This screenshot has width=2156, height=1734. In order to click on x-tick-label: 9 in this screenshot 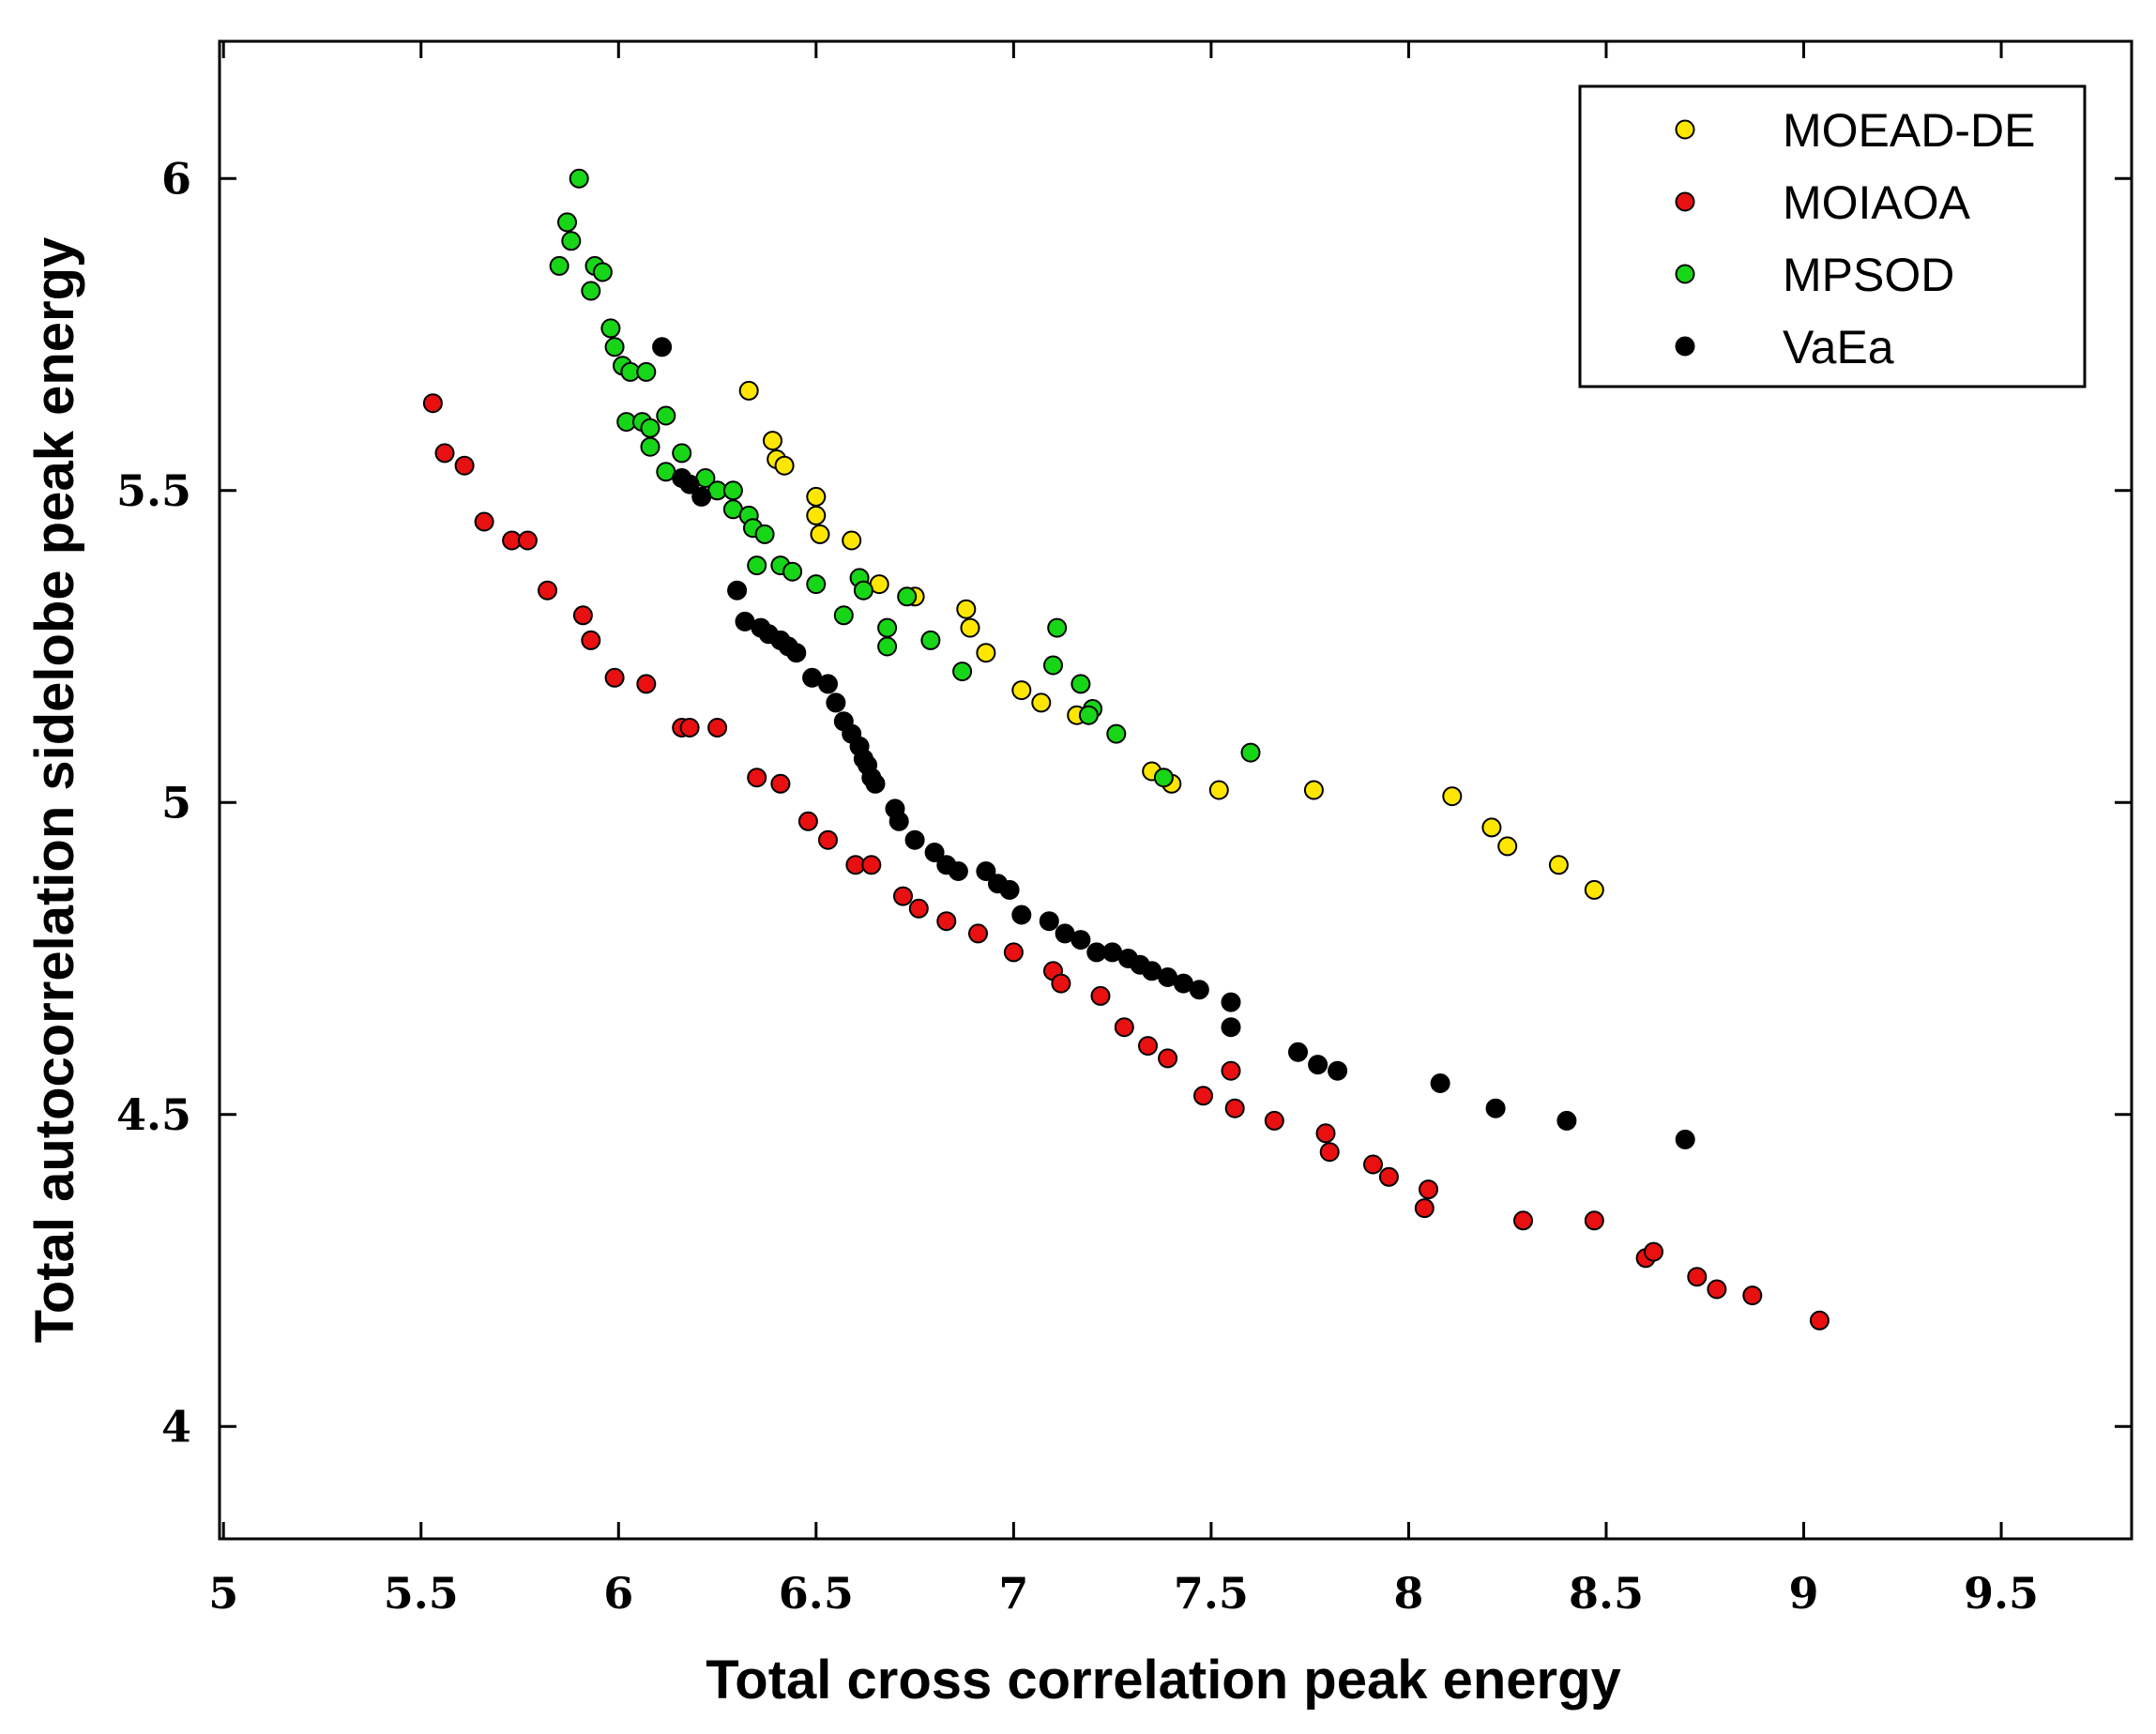, I will do `click(1804, 1593)`.